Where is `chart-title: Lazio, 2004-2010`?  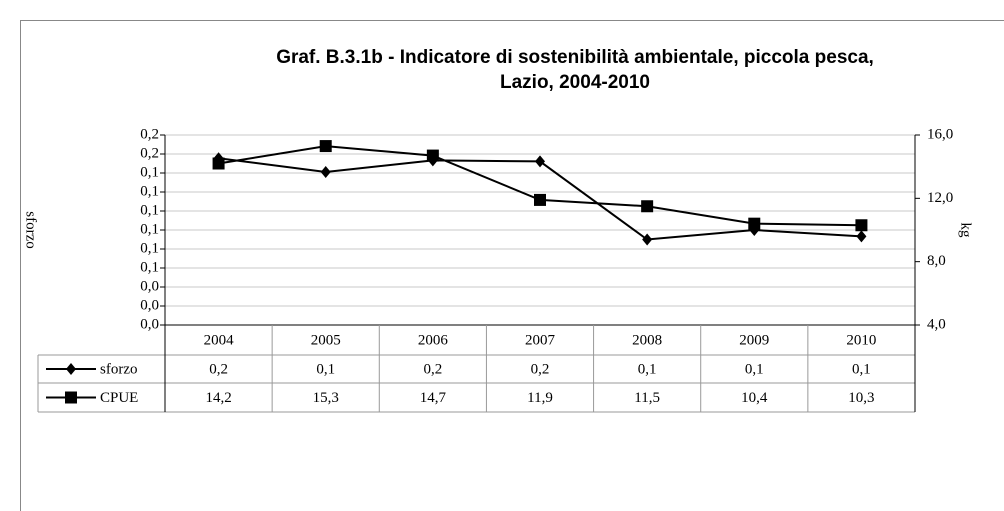
chart-title: Lazio, 2004-2010 is located at coordinates (575, 82).